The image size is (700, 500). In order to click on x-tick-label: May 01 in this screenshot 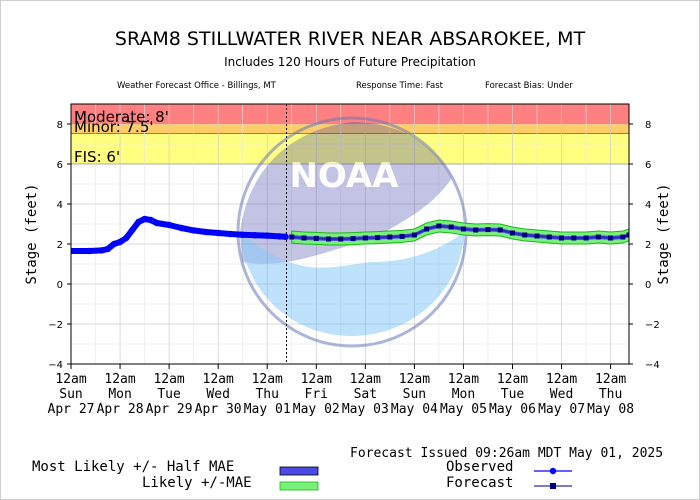, I will do `click(267, 409)`.